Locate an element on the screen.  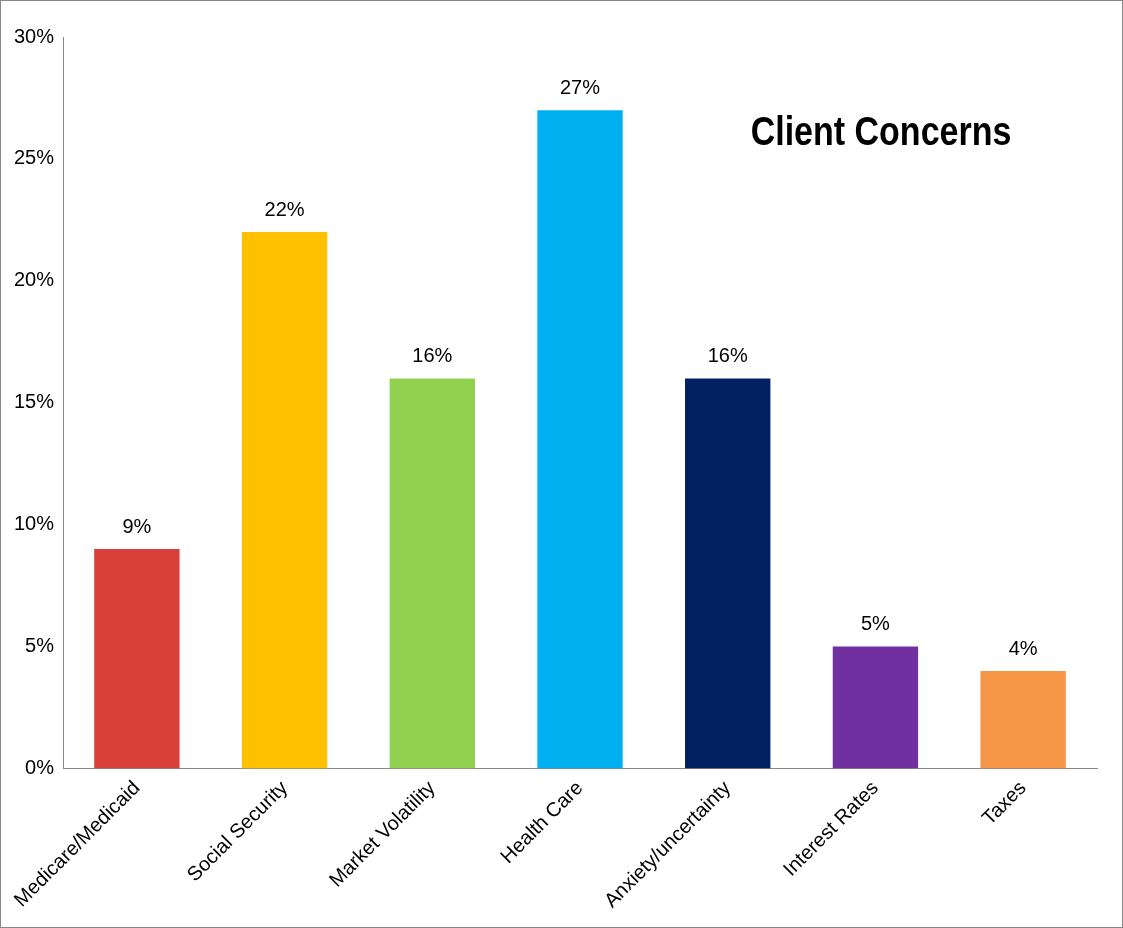
data-label: 5% is located at coordinates (875, 623).